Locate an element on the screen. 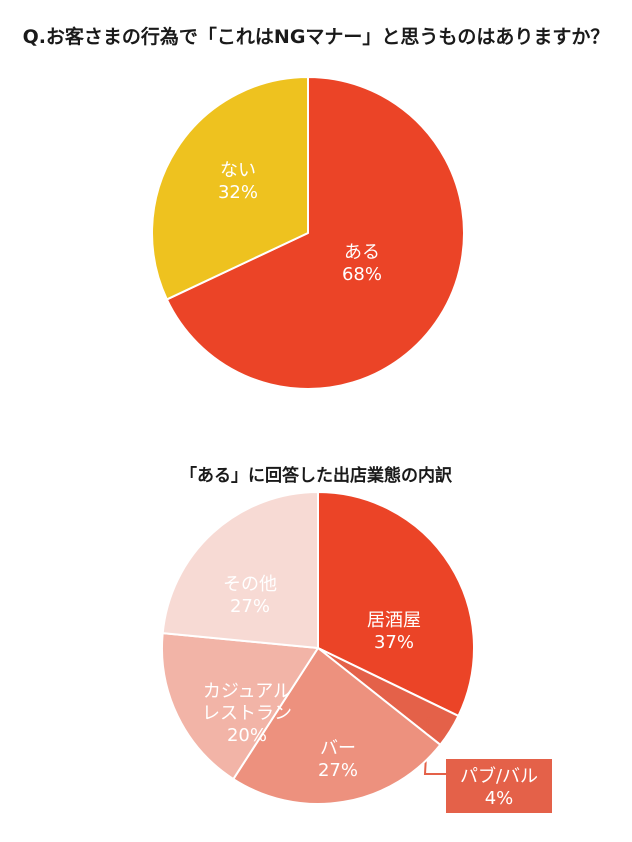 Image resolution: width=632 pixels, height=842 pixels. pie-slice-izakaya is located at coordinates (396, 604).